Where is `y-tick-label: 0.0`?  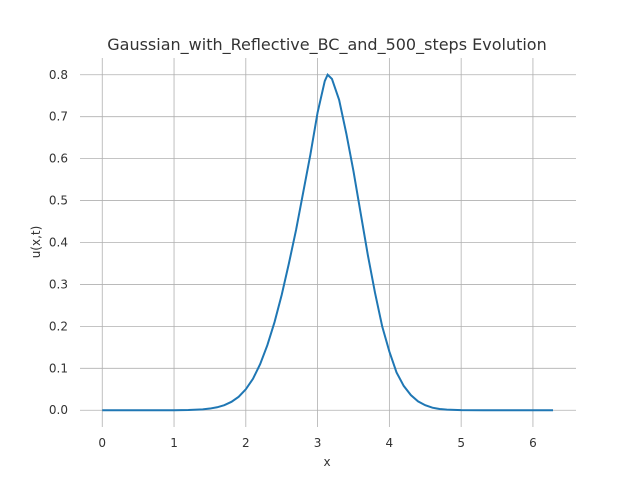
y-tick-label: 0.0 is located at coordinates (58, 410).